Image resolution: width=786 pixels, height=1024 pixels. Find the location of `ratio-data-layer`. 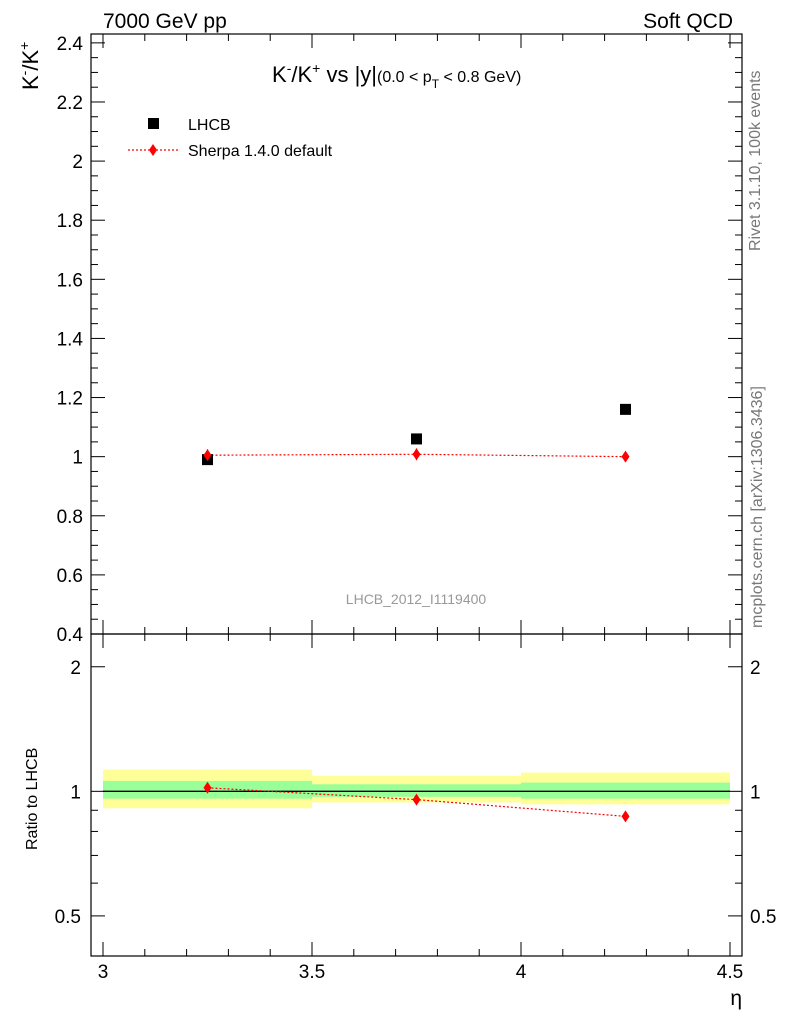

ratio-data-layer is located at coordinates (416, 796).